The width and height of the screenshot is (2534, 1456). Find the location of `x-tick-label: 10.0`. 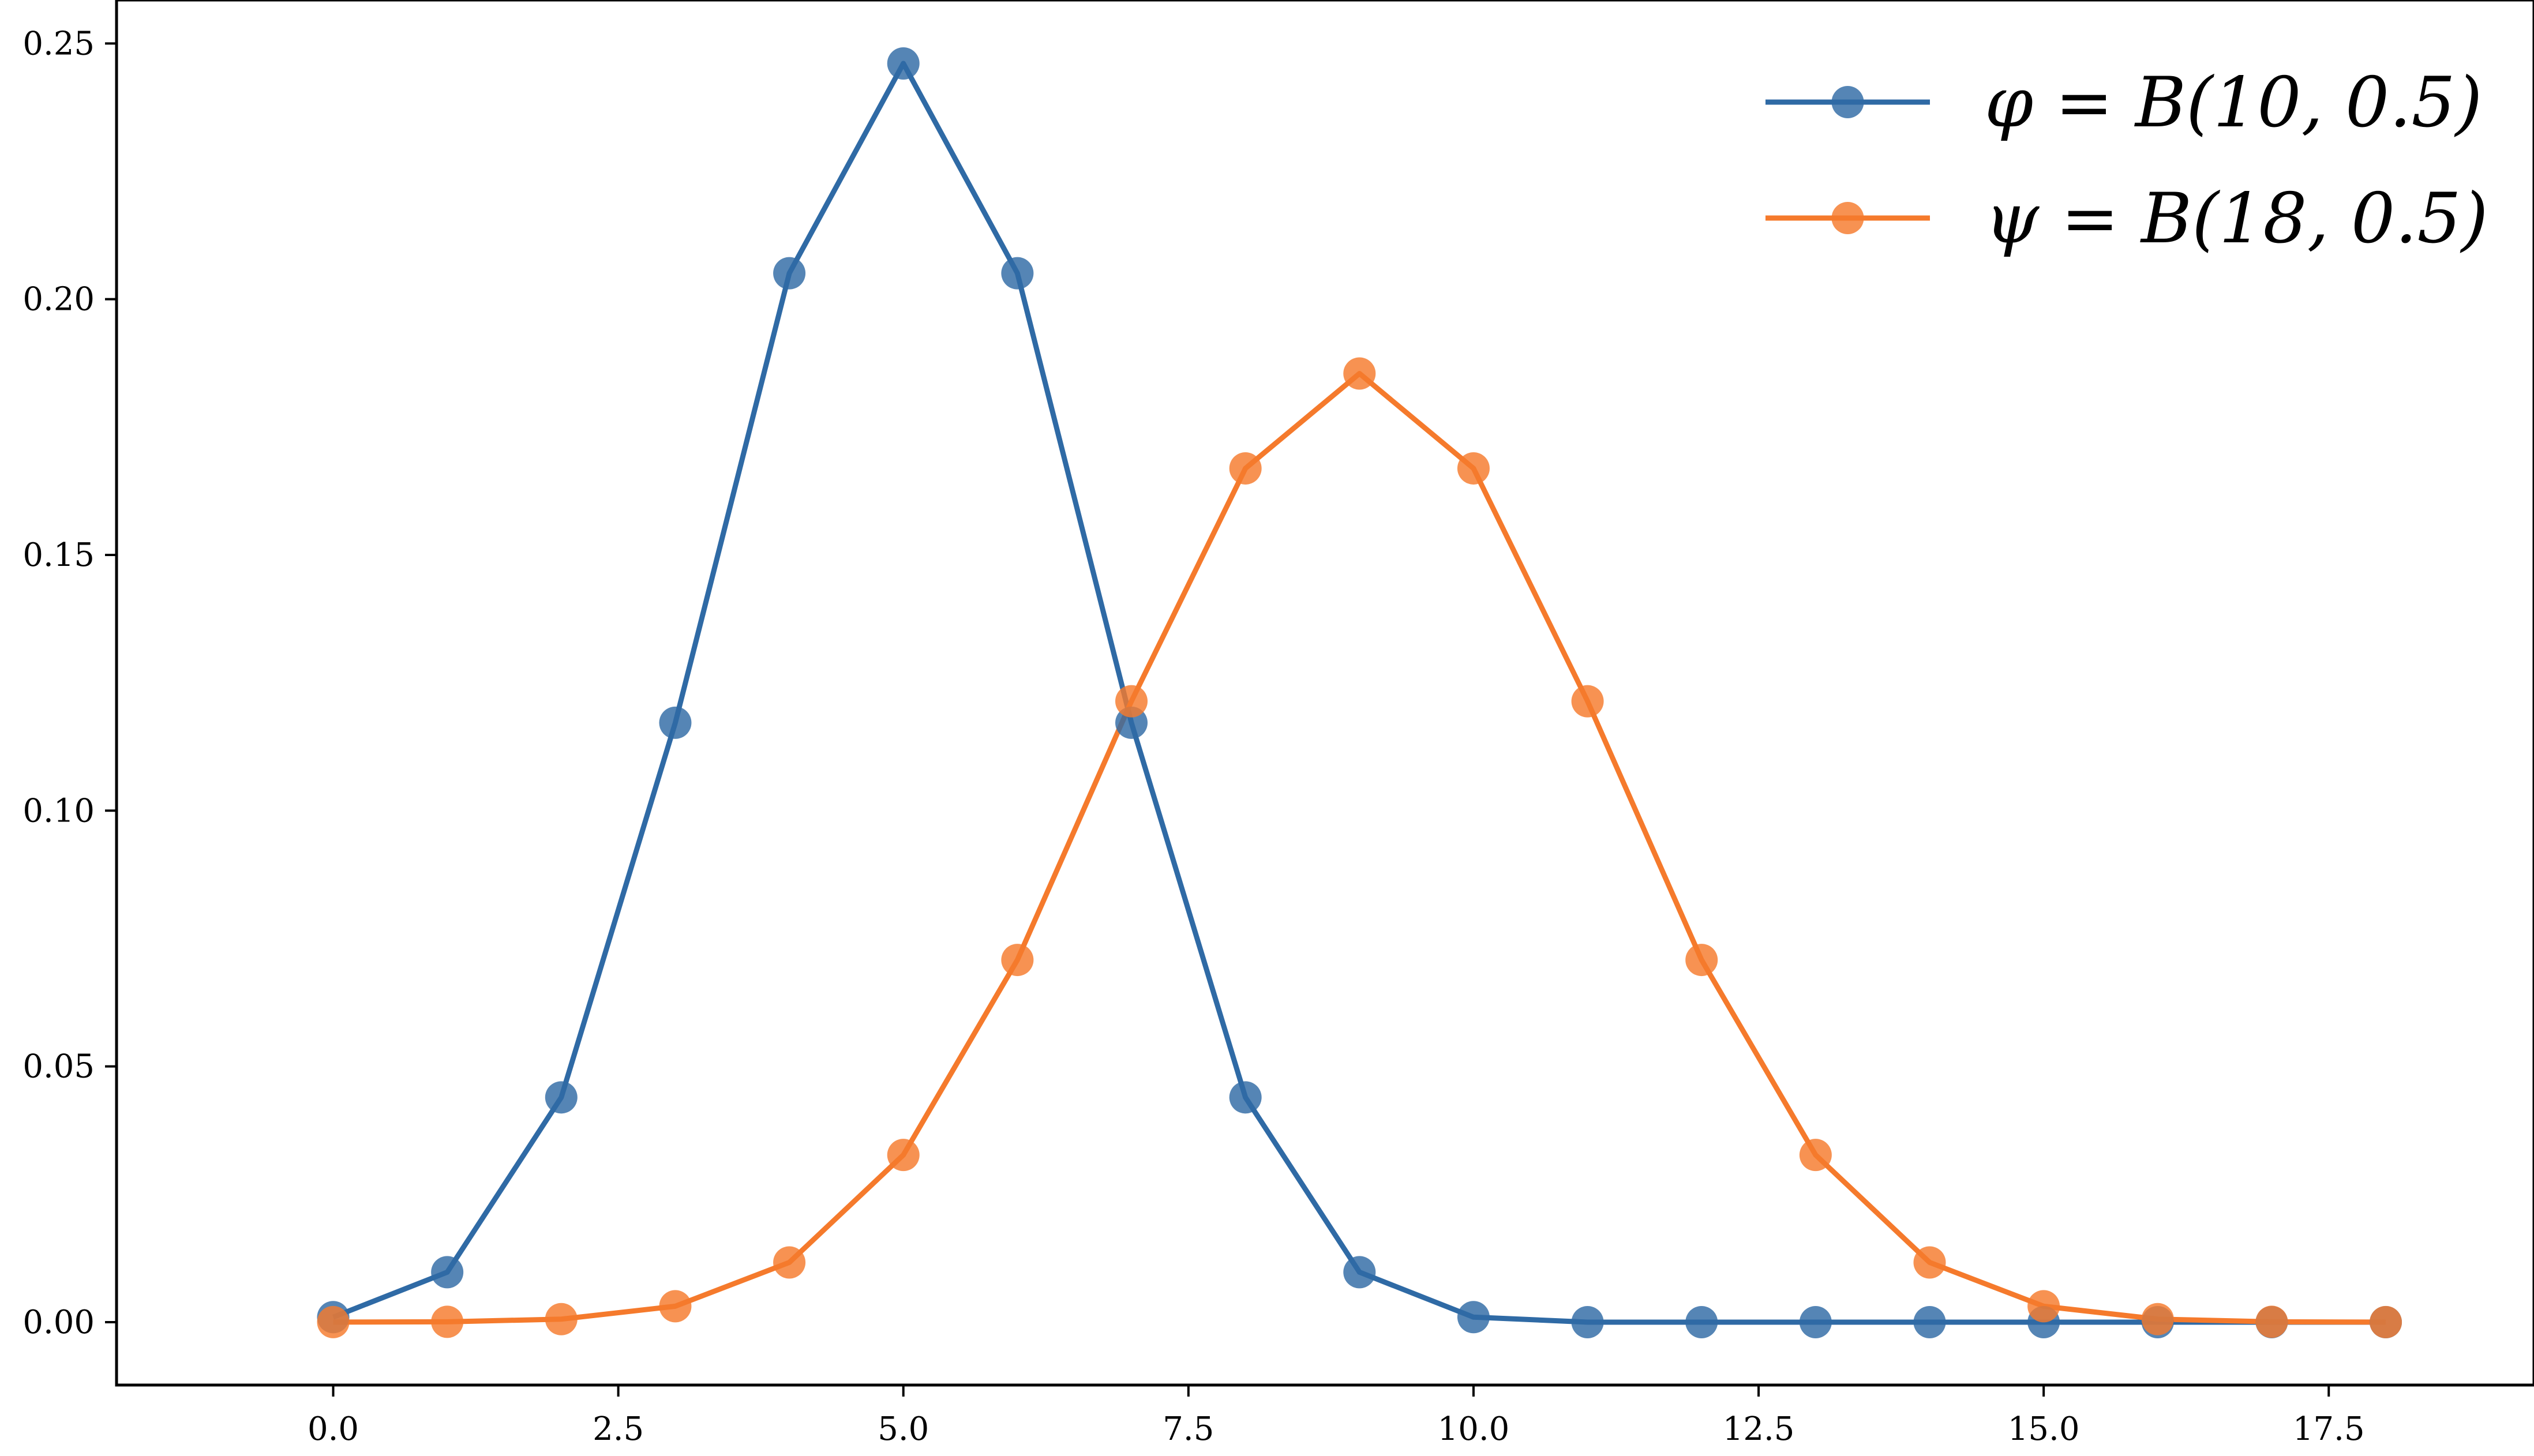

x-tick-label: 10.0 is located at coordinates (1474, 1429).